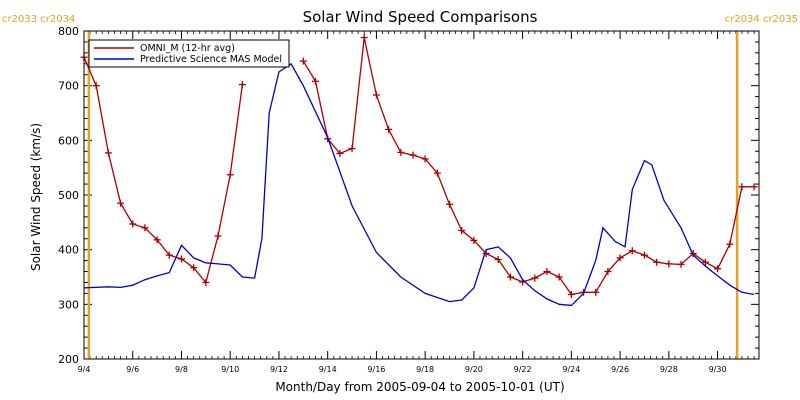  I want to click on x-tick-label: 9/8, so click(181, 369).